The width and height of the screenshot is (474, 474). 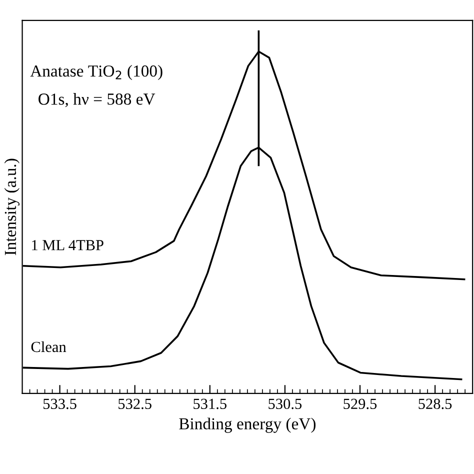 I want to click on x-tick-label: 529.5, so click(x=360, y=404).